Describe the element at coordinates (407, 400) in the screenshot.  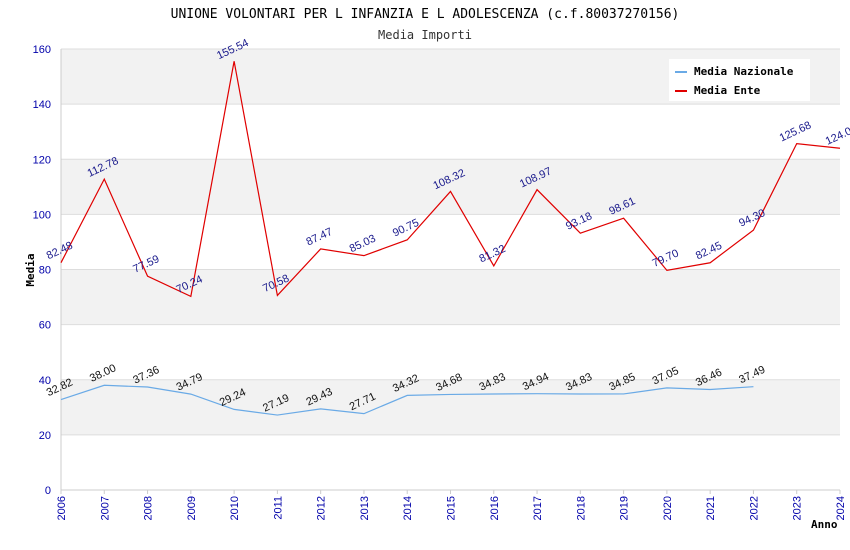
I see `series-line-media-nazionale` at that location.